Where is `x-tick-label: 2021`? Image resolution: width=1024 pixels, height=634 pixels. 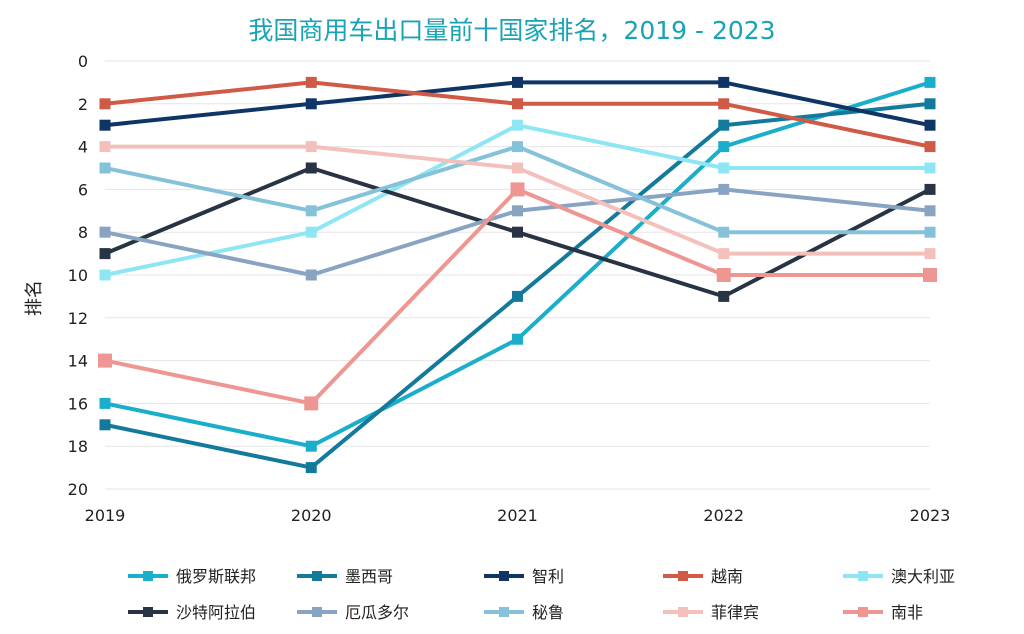
x-tick-label: 2021 is located at coordinates (517, 515).